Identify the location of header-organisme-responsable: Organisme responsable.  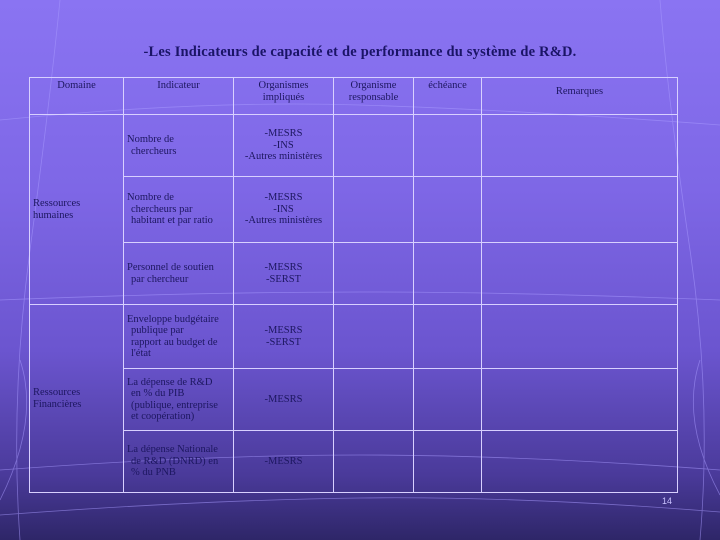
(373, 96).